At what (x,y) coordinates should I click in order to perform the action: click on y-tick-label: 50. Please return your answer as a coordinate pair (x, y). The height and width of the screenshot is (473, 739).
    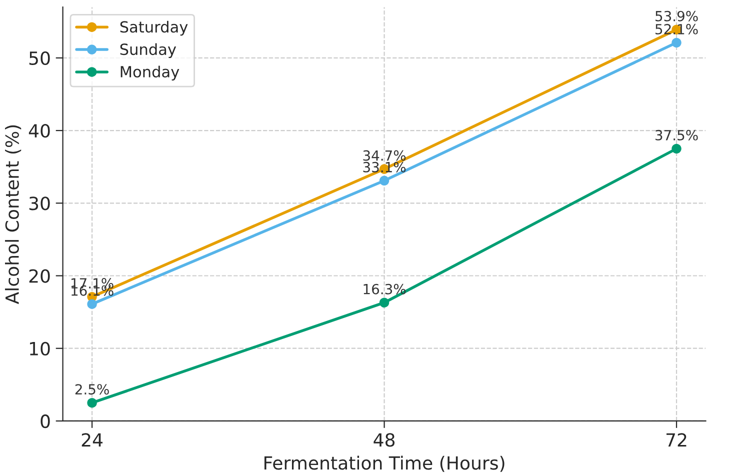
    Looking at the image, I should click on (39, 58).